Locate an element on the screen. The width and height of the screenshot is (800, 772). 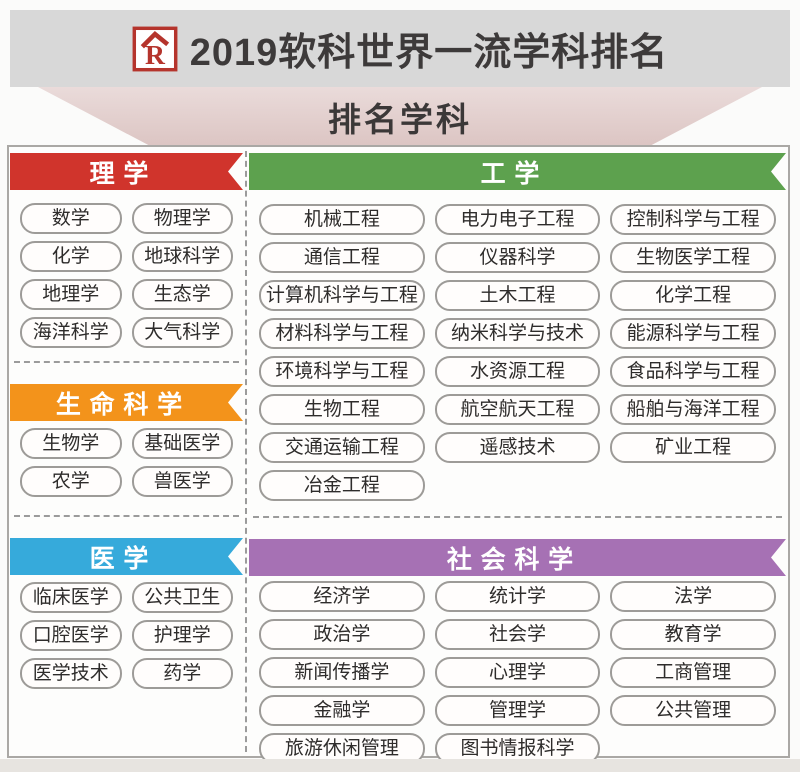
life-sciences-subject-list: 生物学 基础医学 农学 兽医学 is located at coordinates (126, 462).